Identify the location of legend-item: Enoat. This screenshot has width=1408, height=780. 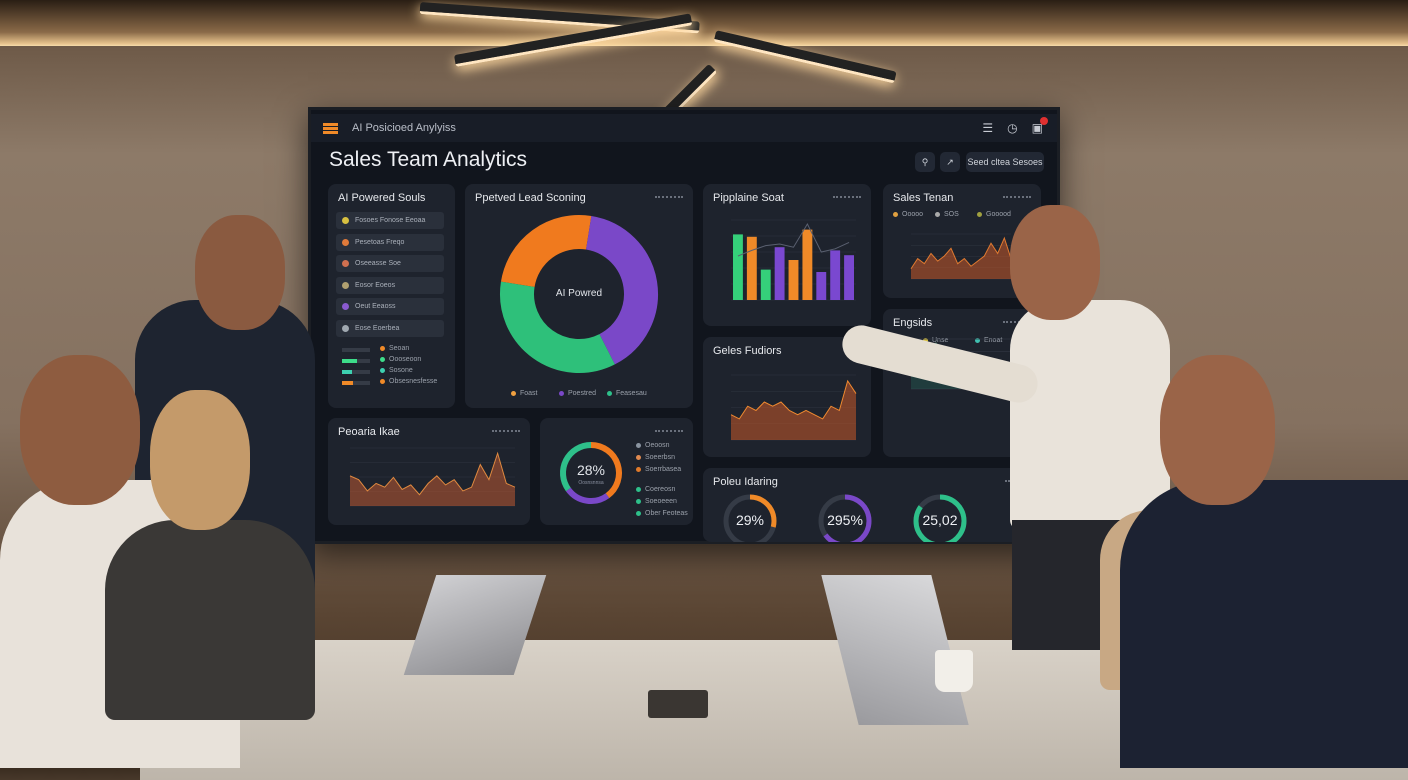
(988, 340).